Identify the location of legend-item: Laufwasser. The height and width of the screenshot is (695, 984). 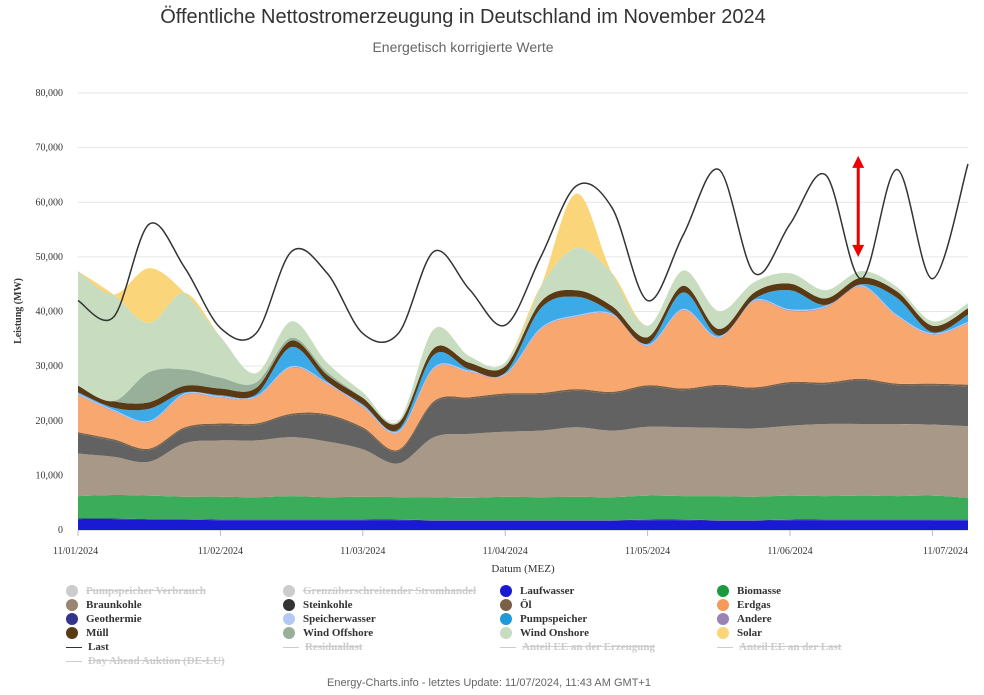
(537, 591).